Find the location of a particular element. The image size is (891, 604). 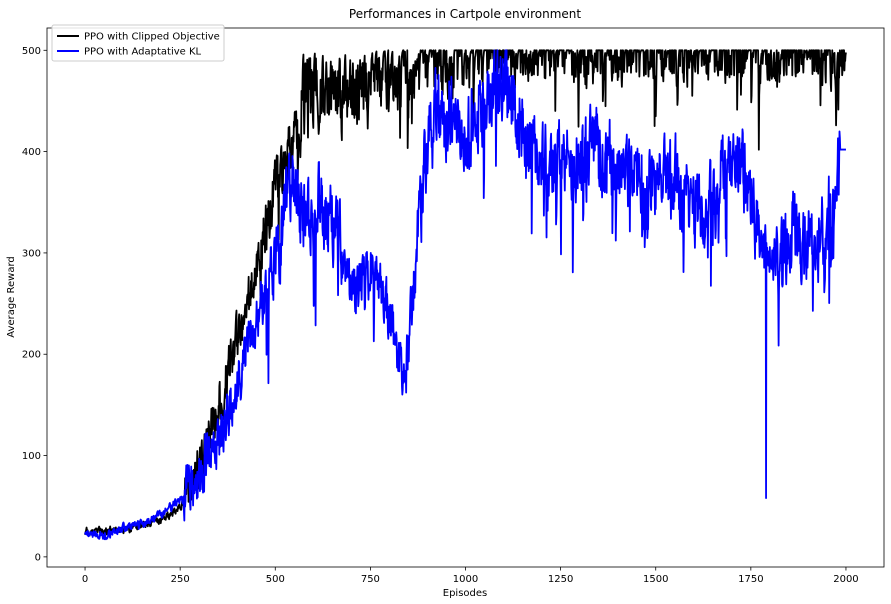

x-axis: 0 250 500 750 1000 1250 1500 1750 2000 is located at coordinates (470, 576).